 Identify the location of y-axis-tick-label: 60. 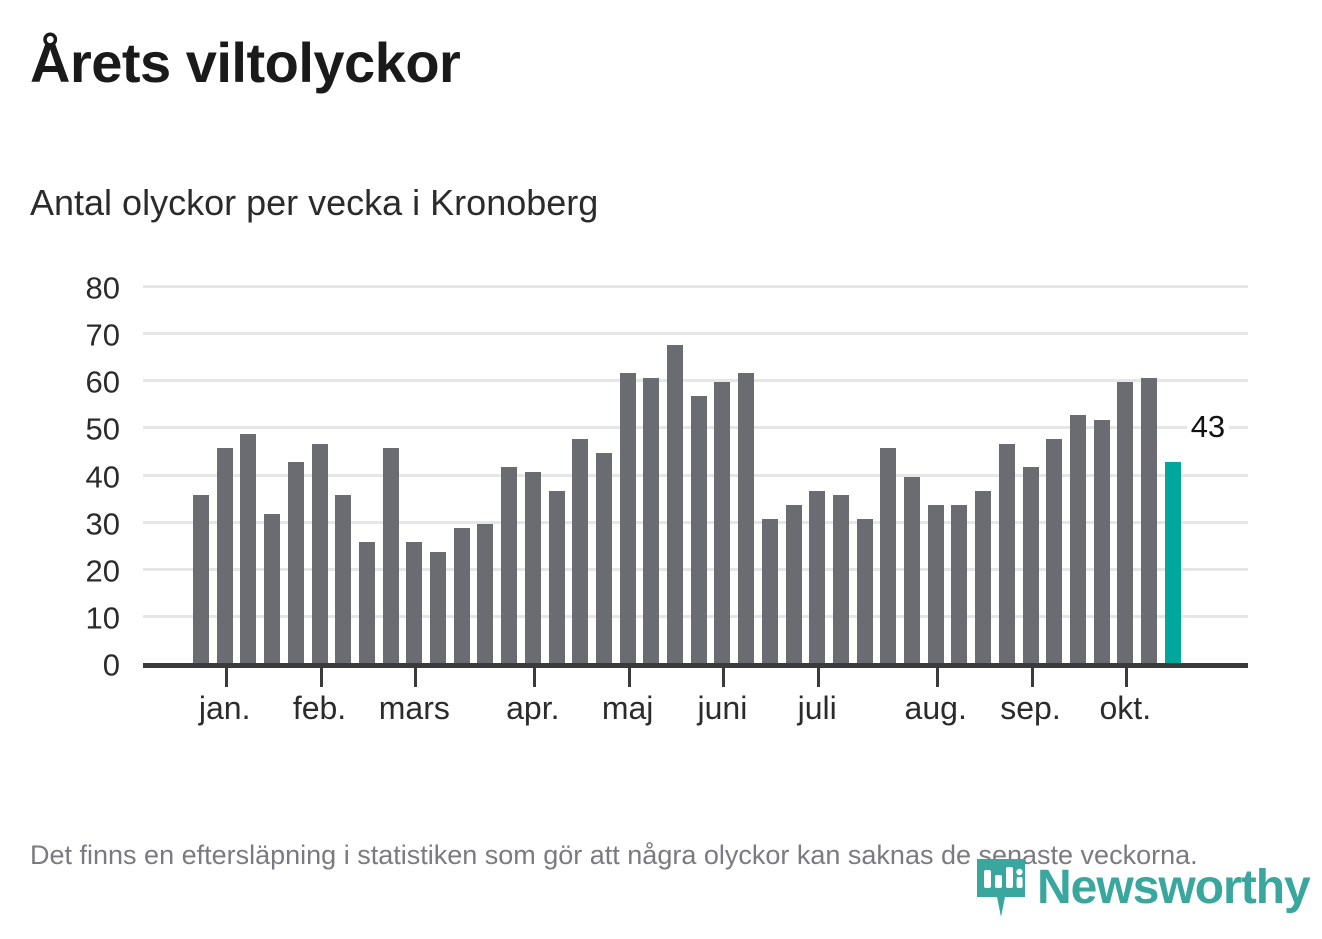
(102, 382).